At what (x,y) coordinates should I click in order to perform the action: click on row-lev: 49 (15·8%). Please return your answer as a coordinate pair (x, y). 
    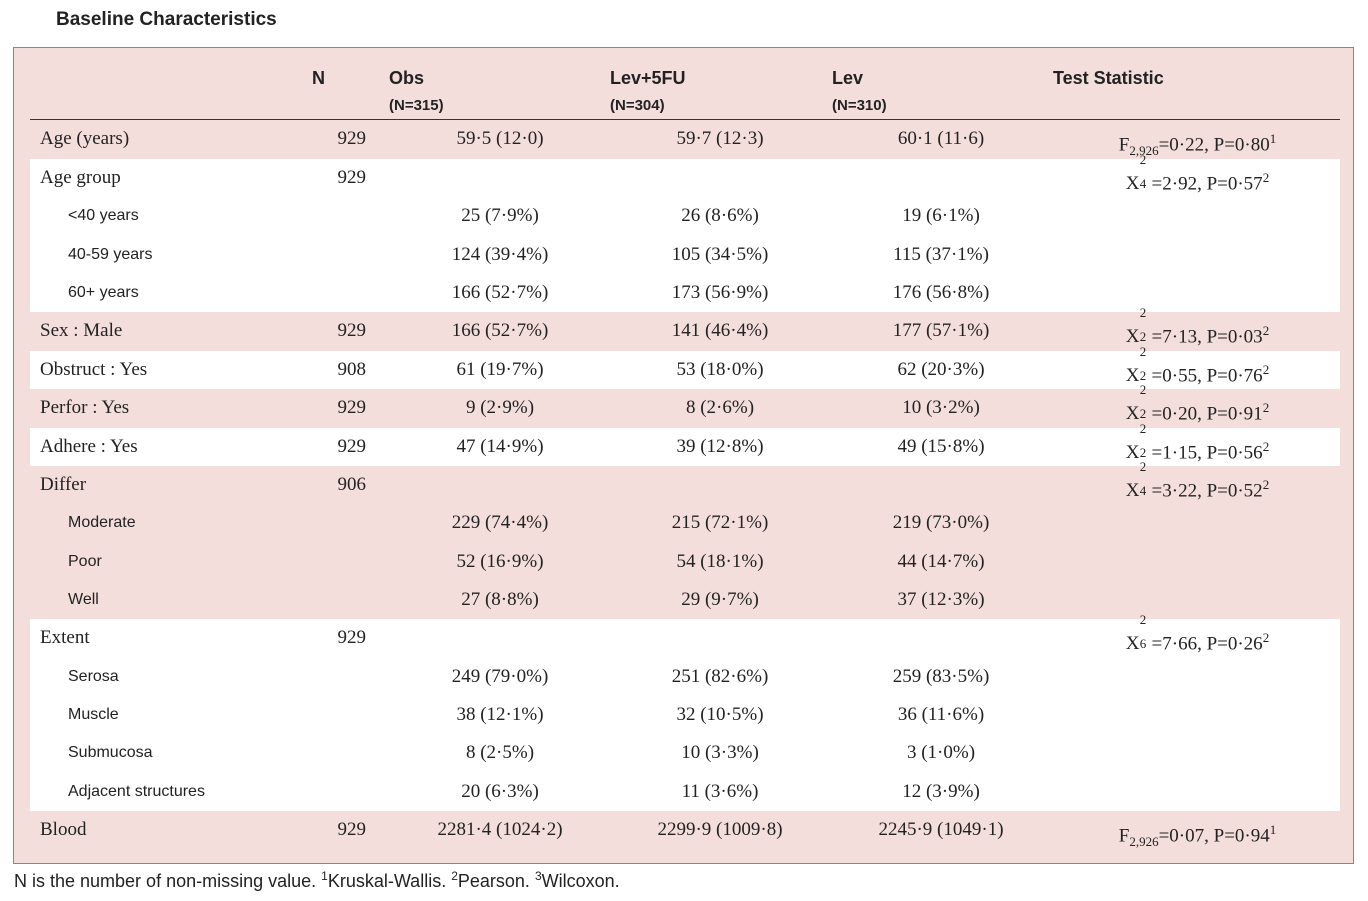
    Looking at the image, I should click on (941, 446).